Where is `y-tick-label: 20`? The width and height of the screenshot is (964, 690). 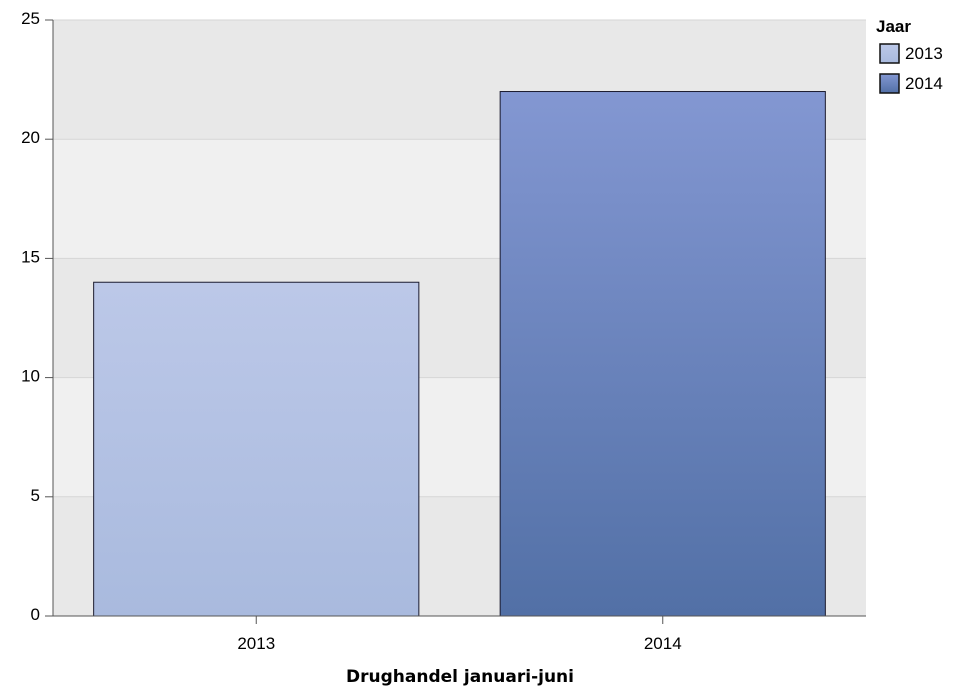 y-tick-label: 20 is located at coordinates (30, 137).